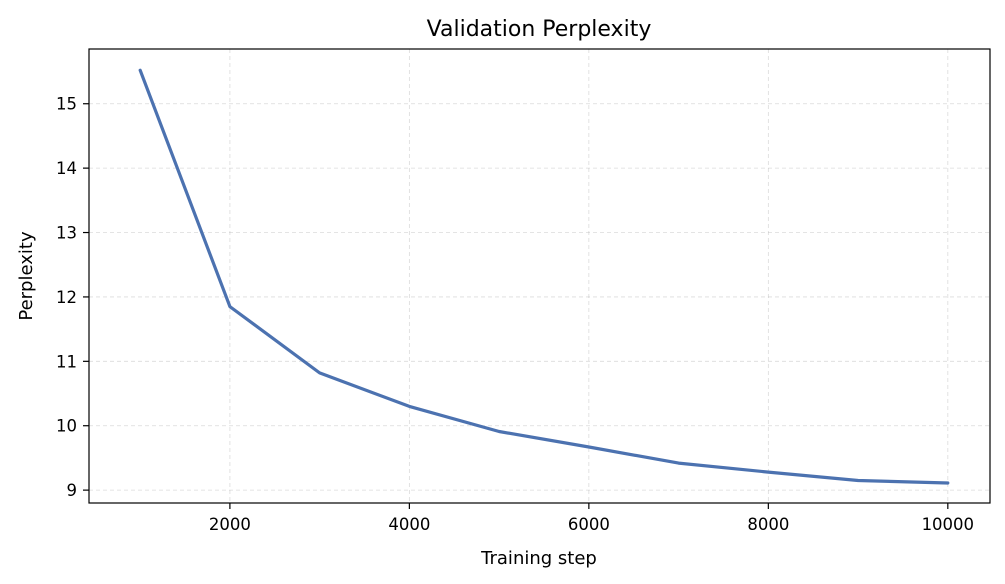  I want to click on x-axis: 2000 4000 6000 8000 10000, so click(591, 518).